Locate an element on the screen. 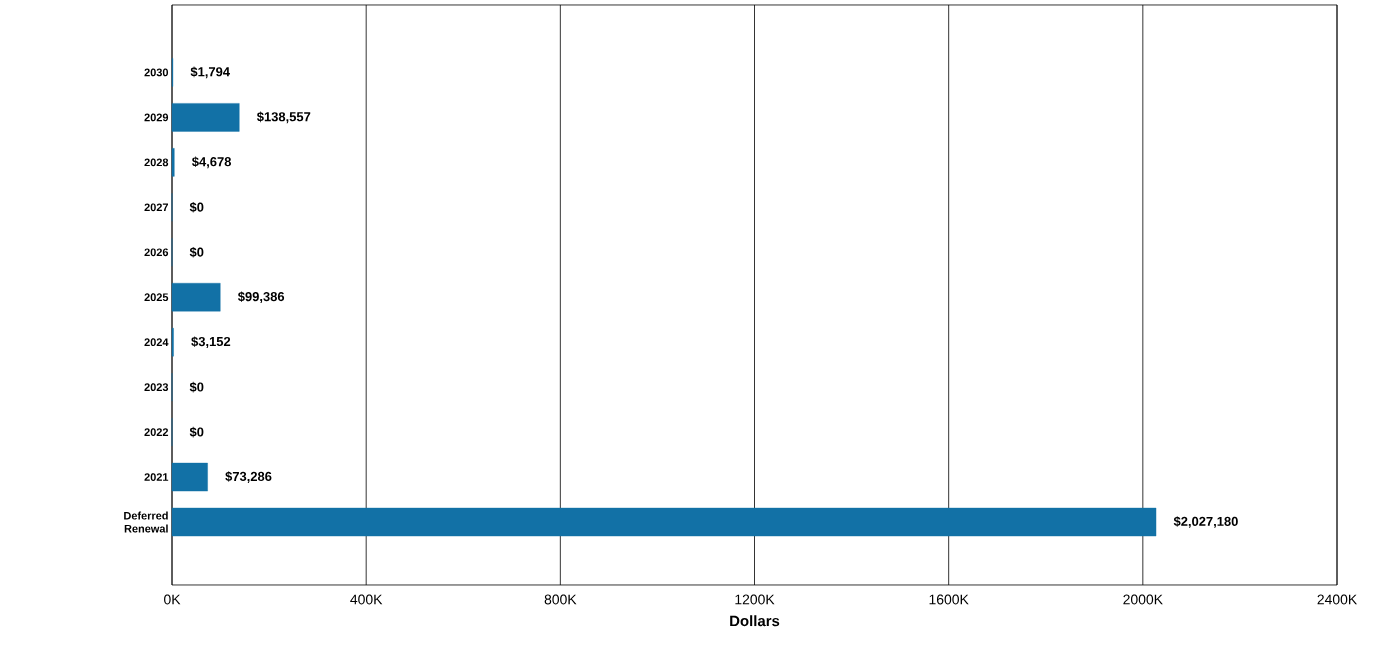  x-tick-label: 400K is located at coordinates (366, 599).